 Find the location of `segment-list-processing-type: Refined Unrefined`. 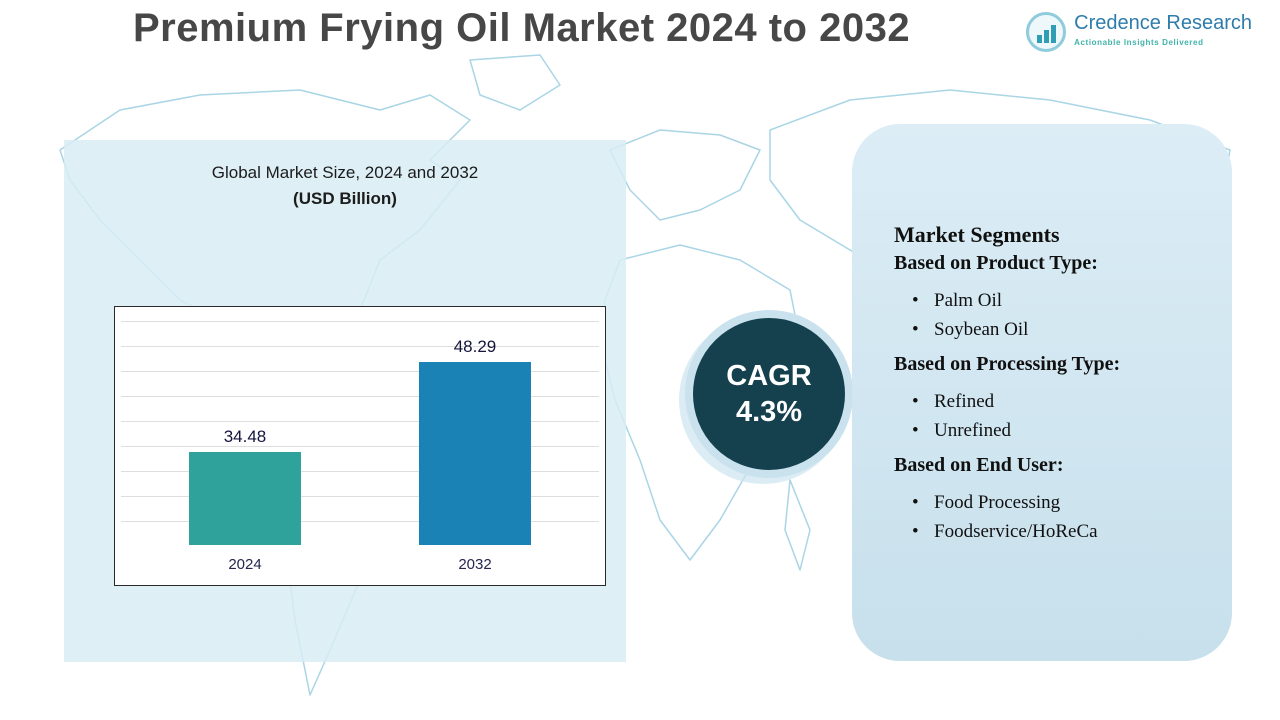

segment-list-processing-type: Refined Unrefined is located at coordinates (1050, 416).